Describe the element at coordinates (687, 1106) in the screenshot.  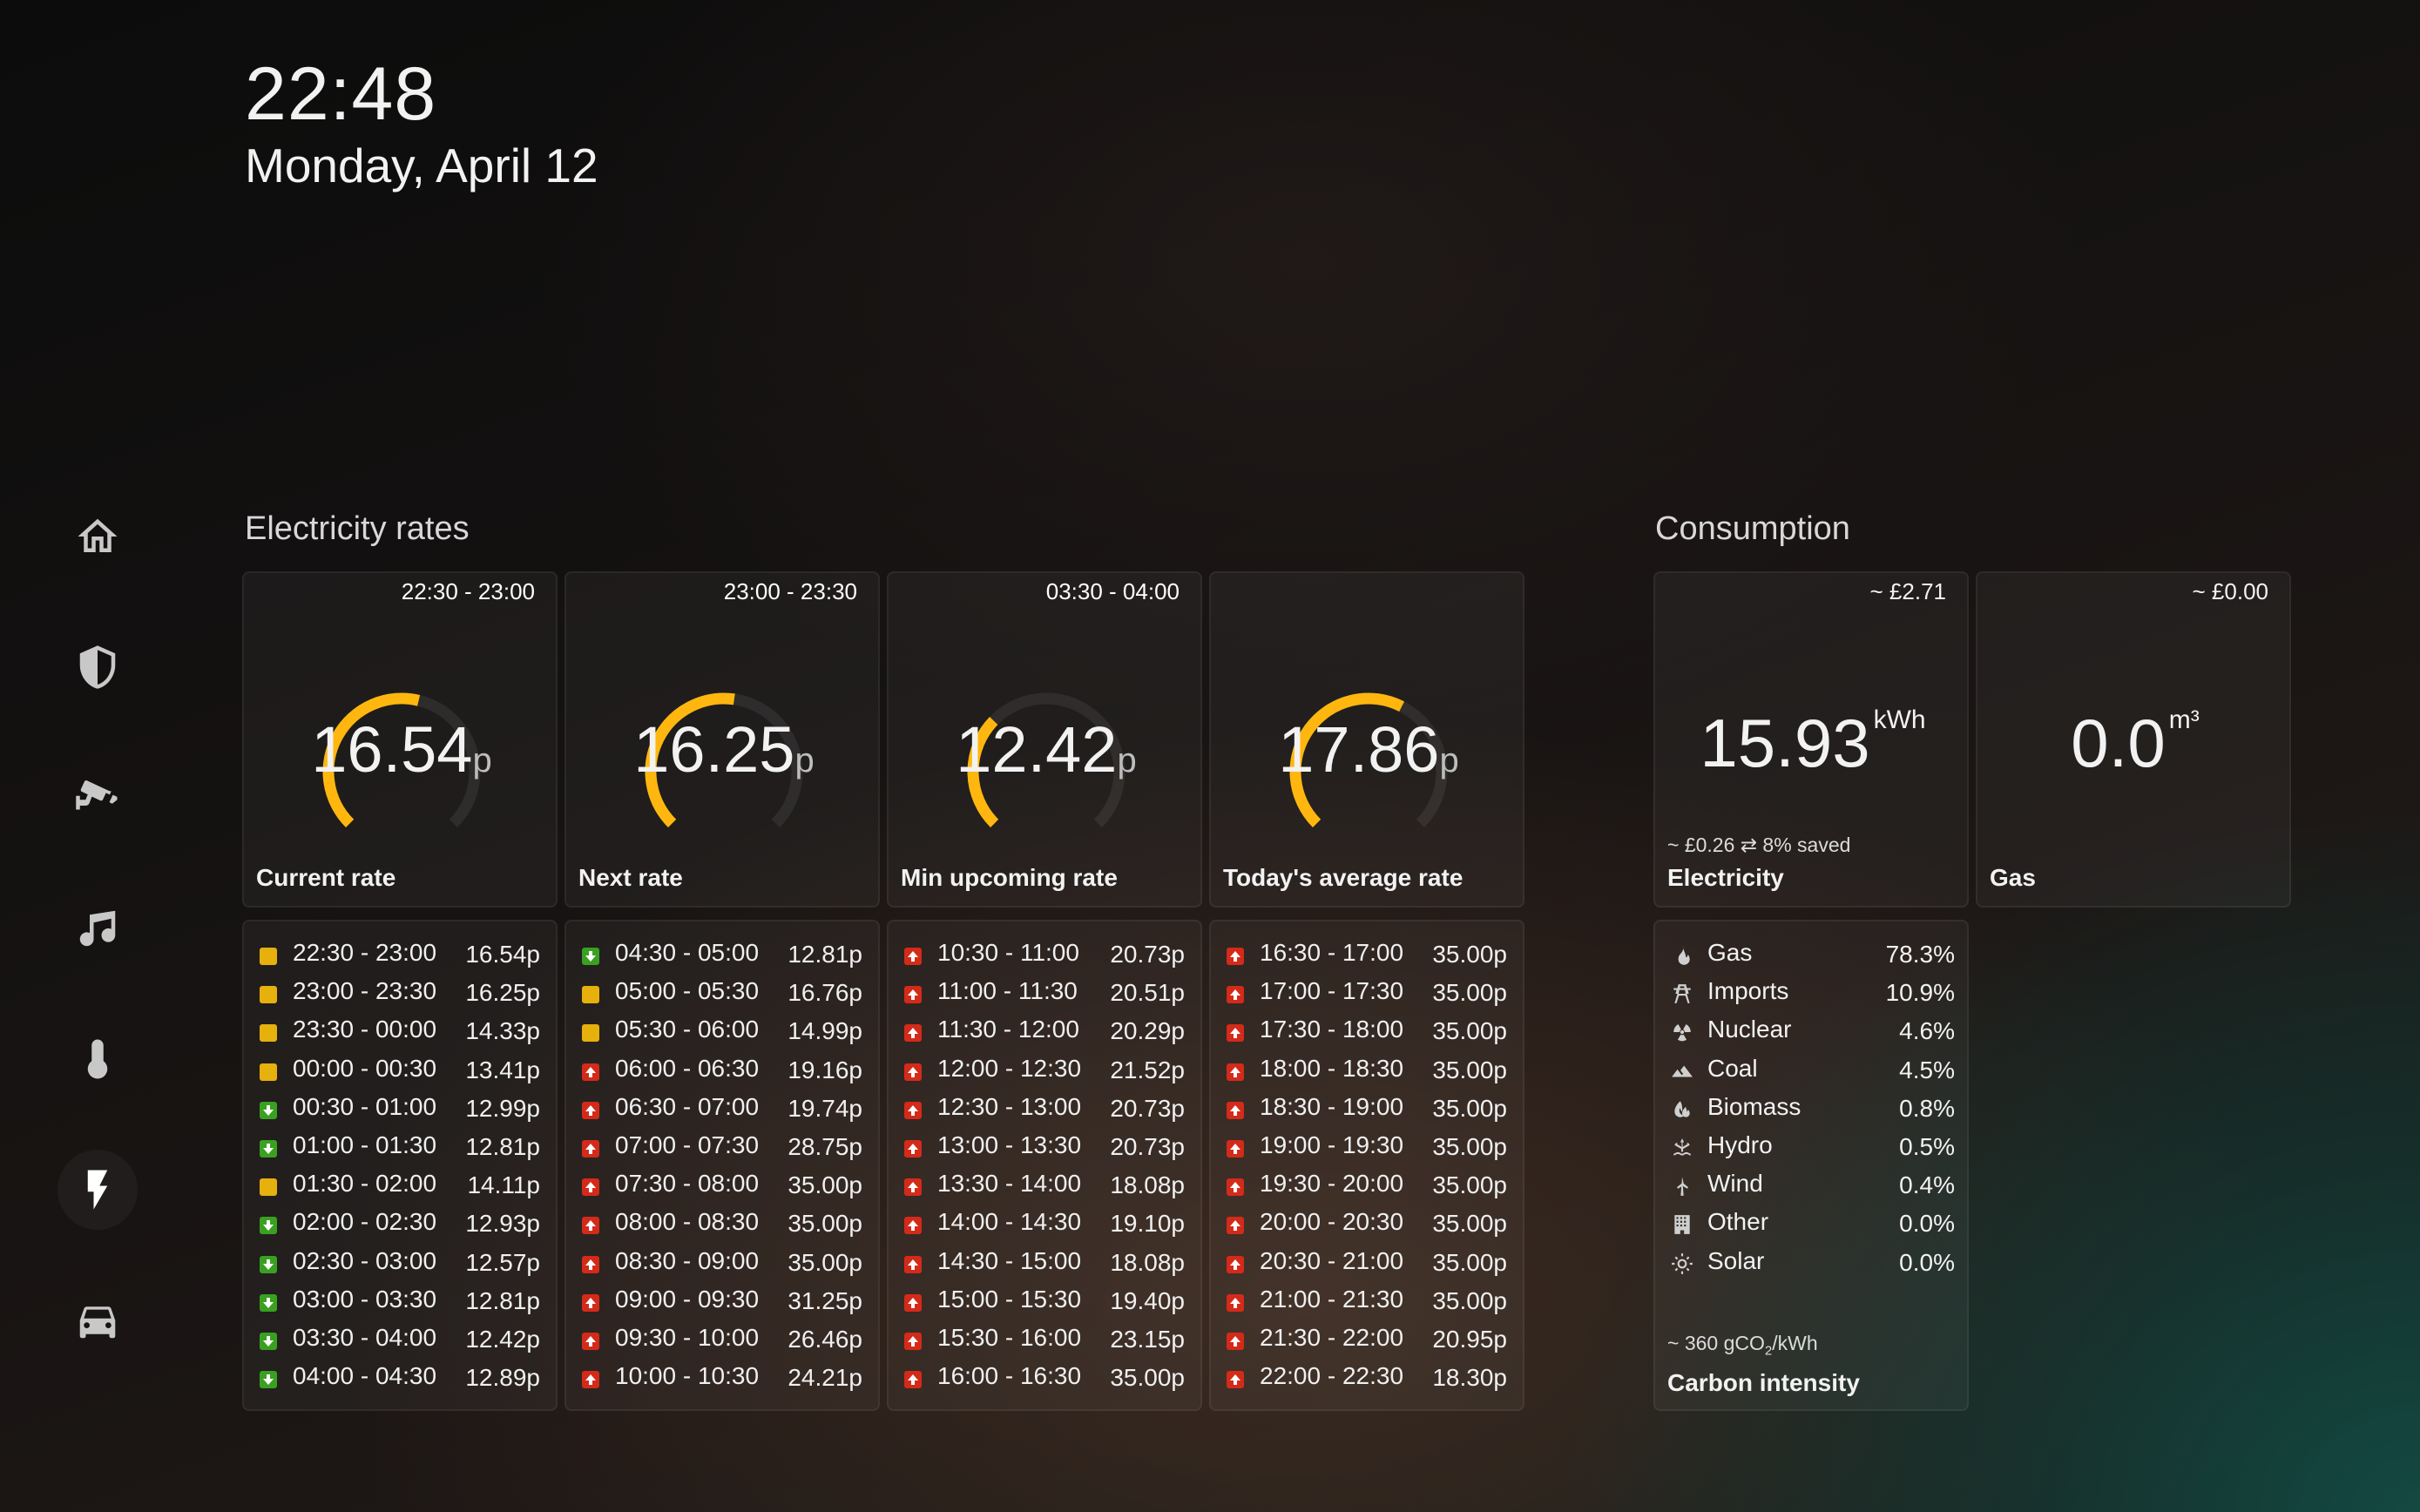
I see `rate-row-time: 06:30 - 07:00` at that location.